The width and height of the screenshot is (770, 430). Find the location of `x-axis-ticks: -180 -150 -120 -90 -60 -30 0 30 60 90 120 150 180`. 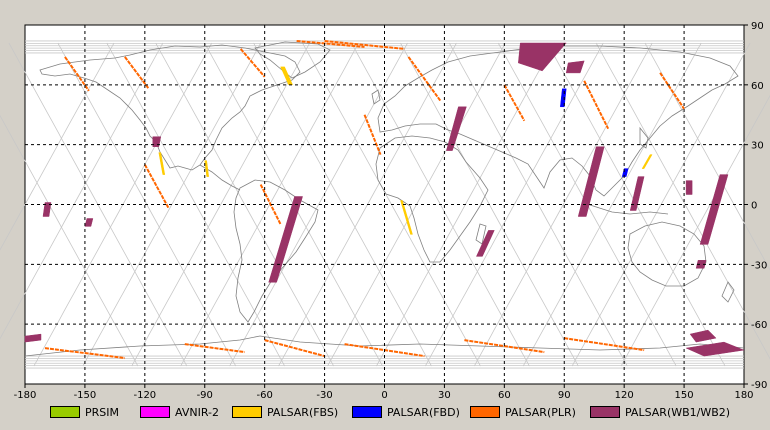

x-axis-ticks: -180 -150 -120 -90 -60 -30 0 30 60 90 120 150 180 is located at coordinates (384, 392).